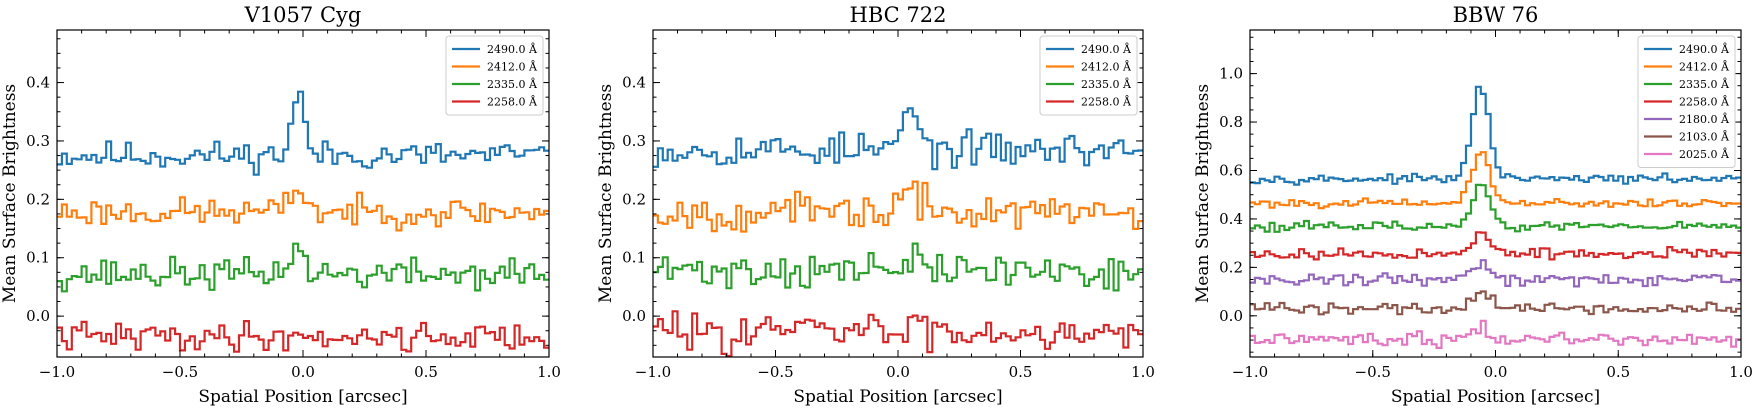 Image resolution: width=1755 pixels, height=418 pixels. Describe the element at coordinates (1496, 15) in the screenshot. I see `chart-title: BBW 76` at that location.